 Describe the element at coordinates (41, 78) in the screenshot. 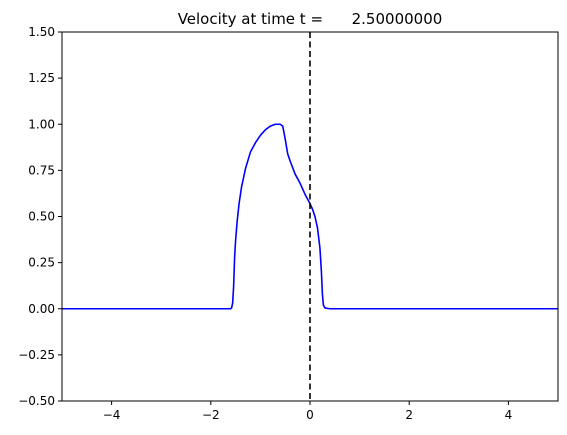

I see `y-tick-label: 1.25` at that location.